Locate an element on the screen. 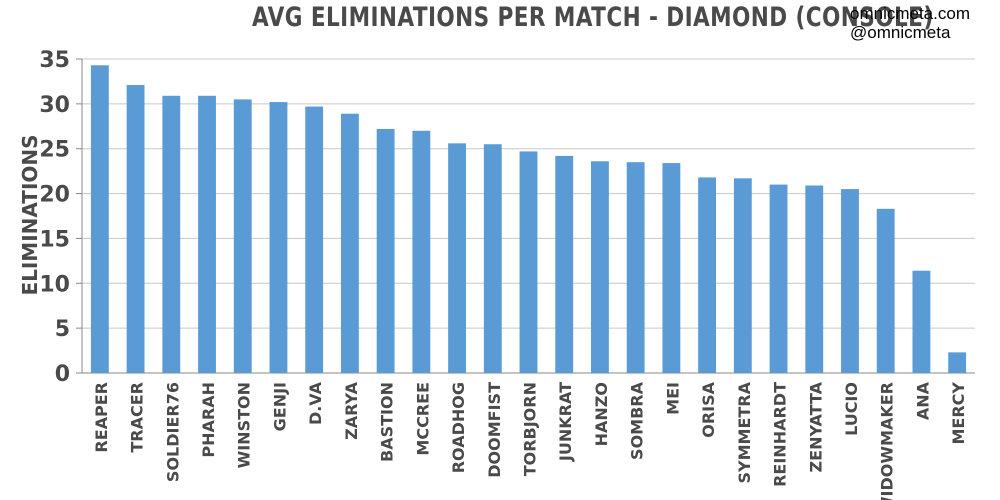  bar-torbjorn is located at coordinates (528, 262).